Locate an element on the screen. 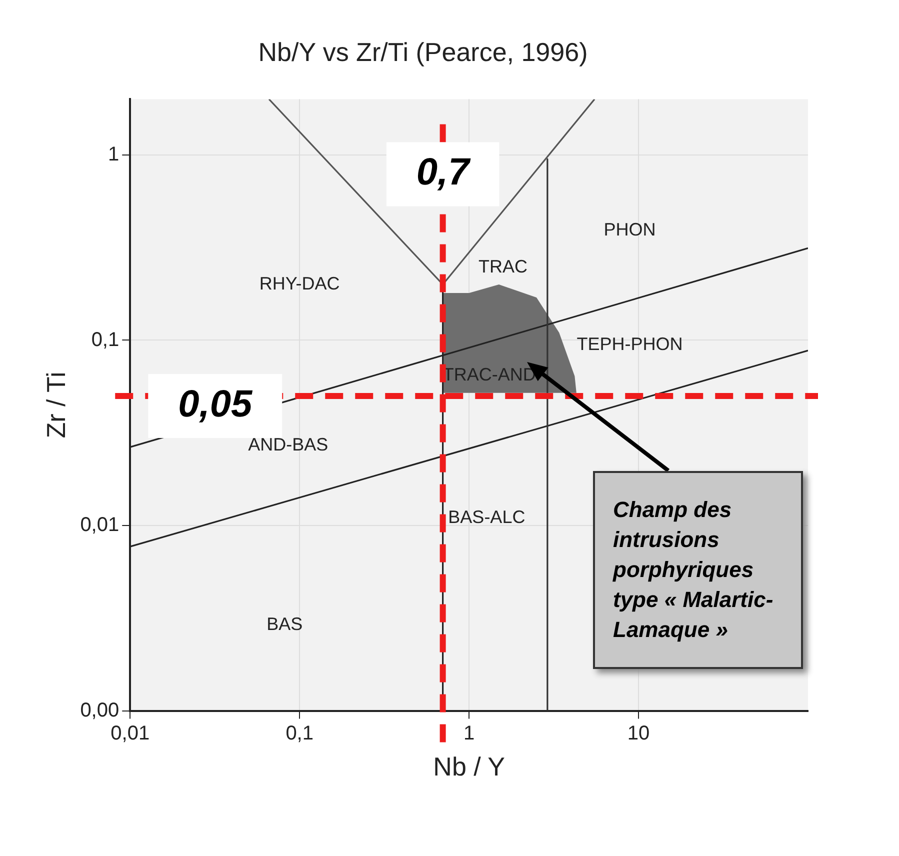 This screenshot has height=856, width=899. callout-box: Champ des intrusions porphyriques type « Malartic-Lamaque » is located at coordinates (698, 569).